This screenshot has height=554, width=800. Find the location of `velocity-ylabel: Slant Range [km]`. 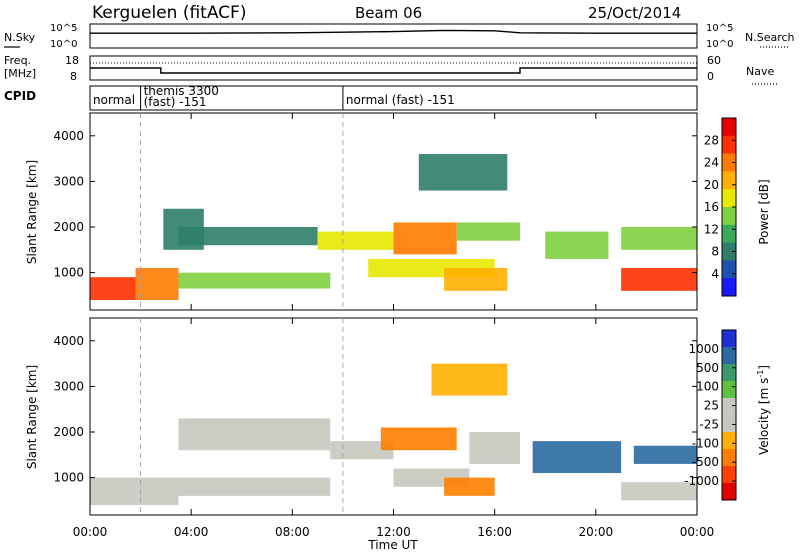

velocity-ylabel: Slant Range [km] is located at coordinates (32, 417).